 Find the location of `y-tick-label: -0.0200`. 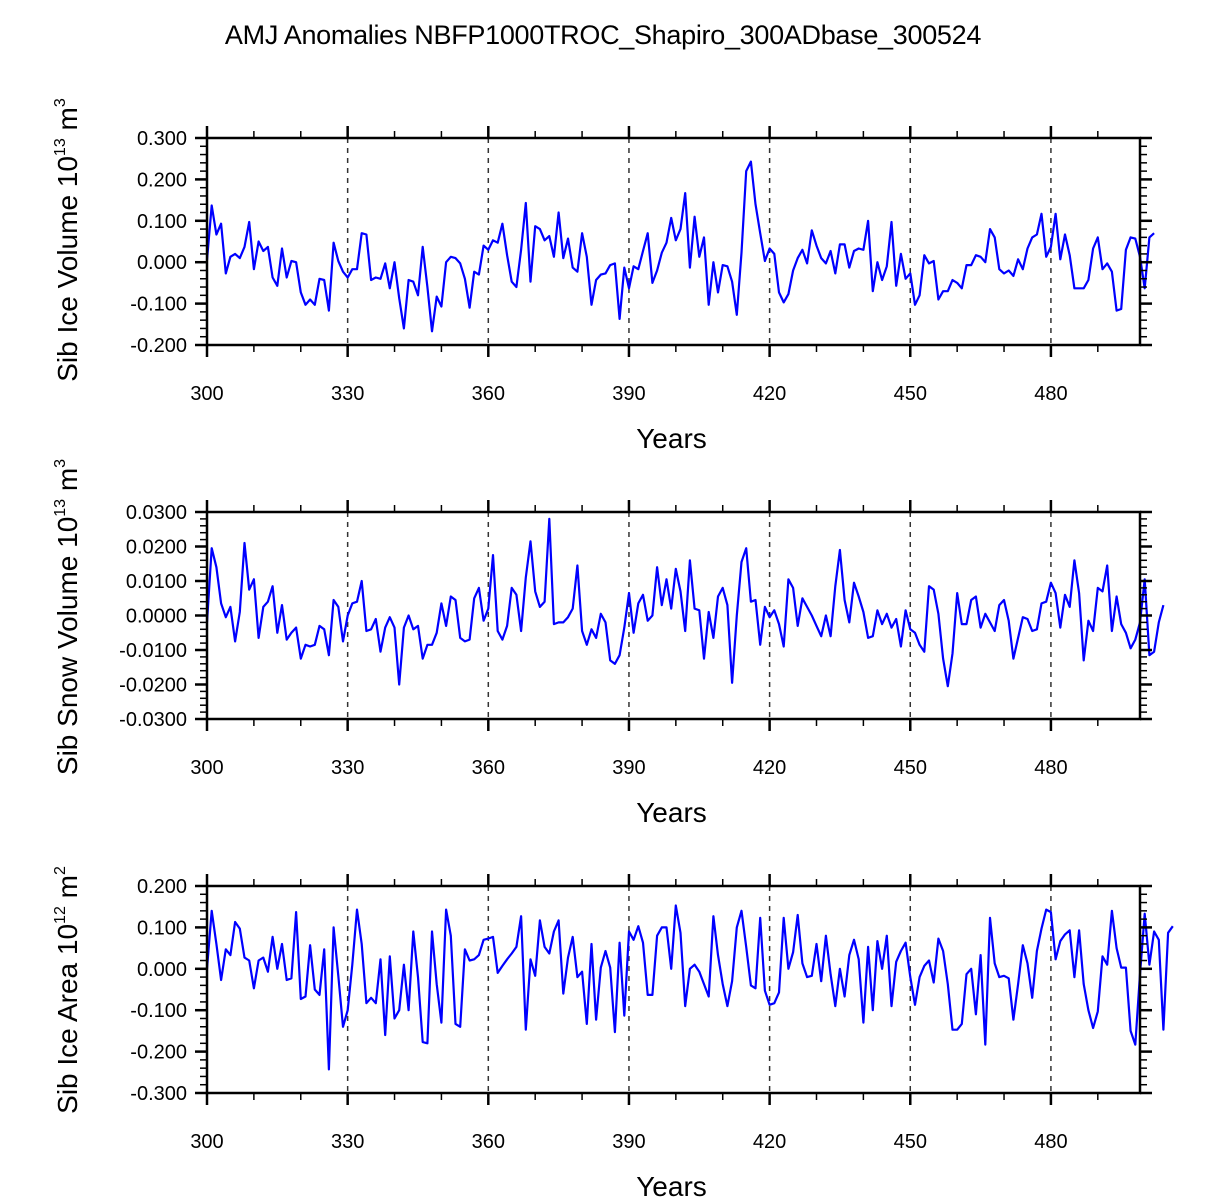

y-tick-label: -0.0200 is located at coordinates (153, 686).